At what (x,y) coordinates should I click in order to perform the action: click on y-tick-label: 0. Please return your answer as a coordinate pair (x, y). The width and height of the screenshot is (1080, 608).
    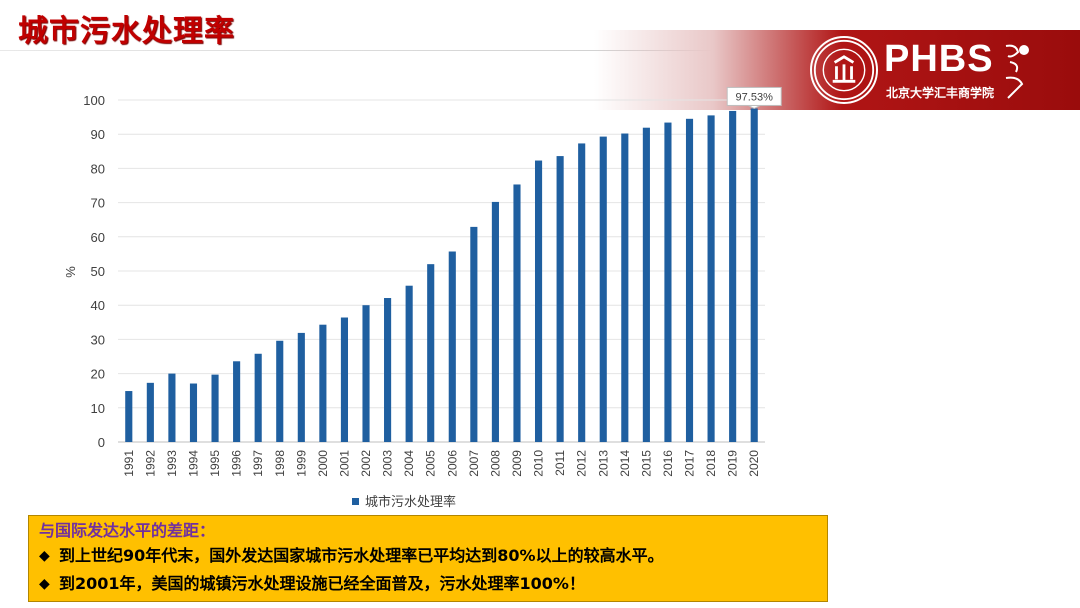
    Looking at the image, I should click on (101, 442).